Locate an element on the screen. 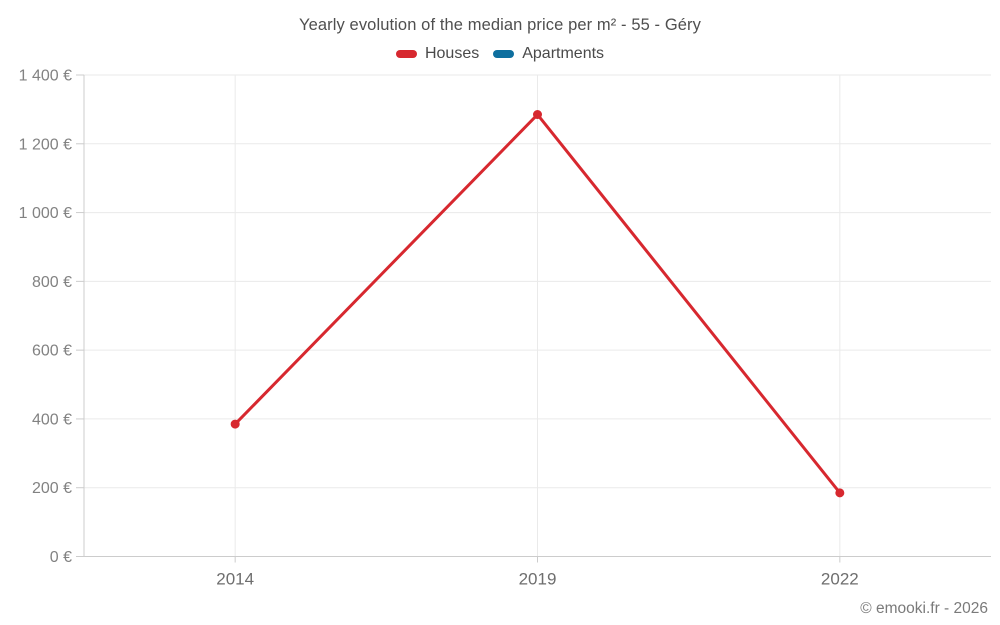  x-axis-tick-label: 2014 is located at coordinates (235, 579).